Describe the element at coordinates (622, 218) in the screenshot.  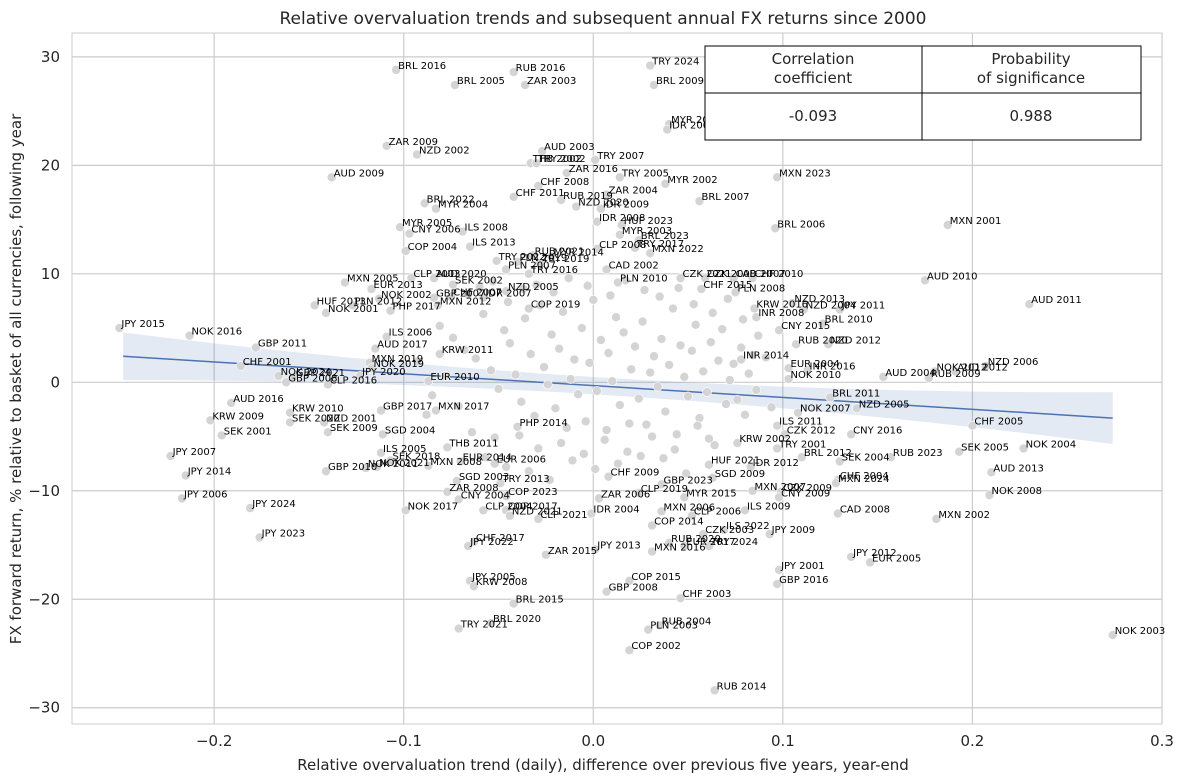
I see `point-label: IDR 2008` at that location.